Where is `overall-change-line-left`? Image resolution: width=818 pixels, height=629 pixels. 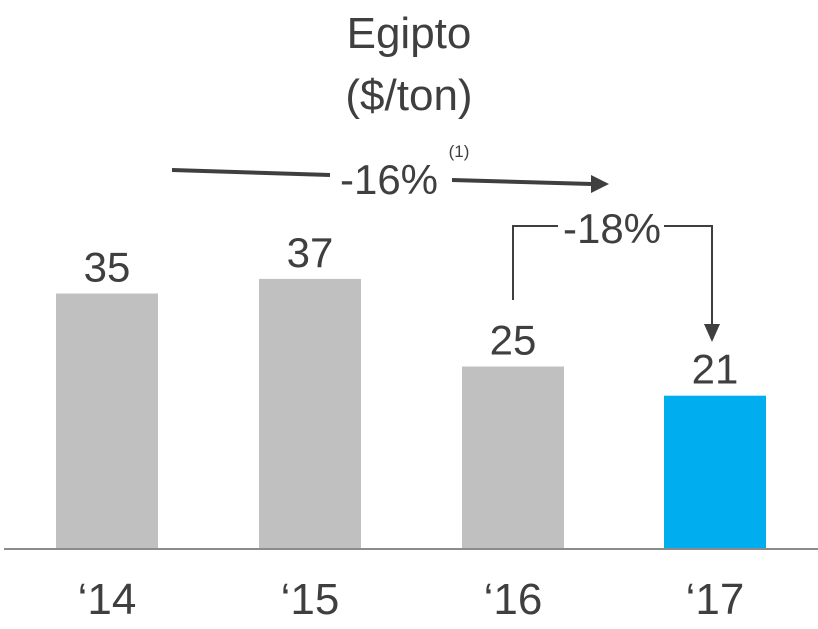 overall-change-line-left is located at coordinates (251, 172).